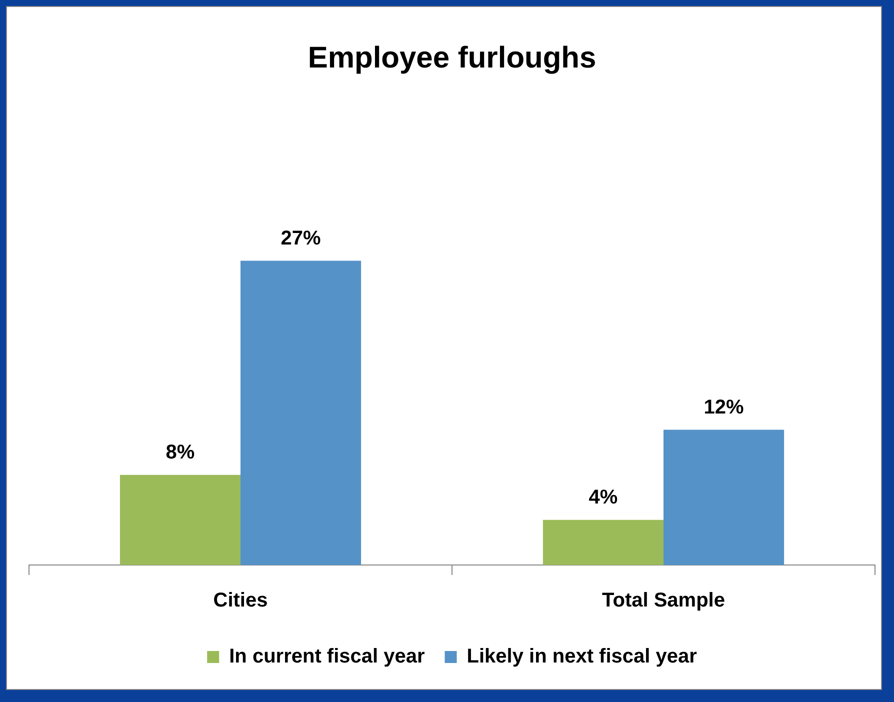  Describe the element at coordinates (327, 657) in the screenshot. I see `legend-label: In current fiscal year` at that location.